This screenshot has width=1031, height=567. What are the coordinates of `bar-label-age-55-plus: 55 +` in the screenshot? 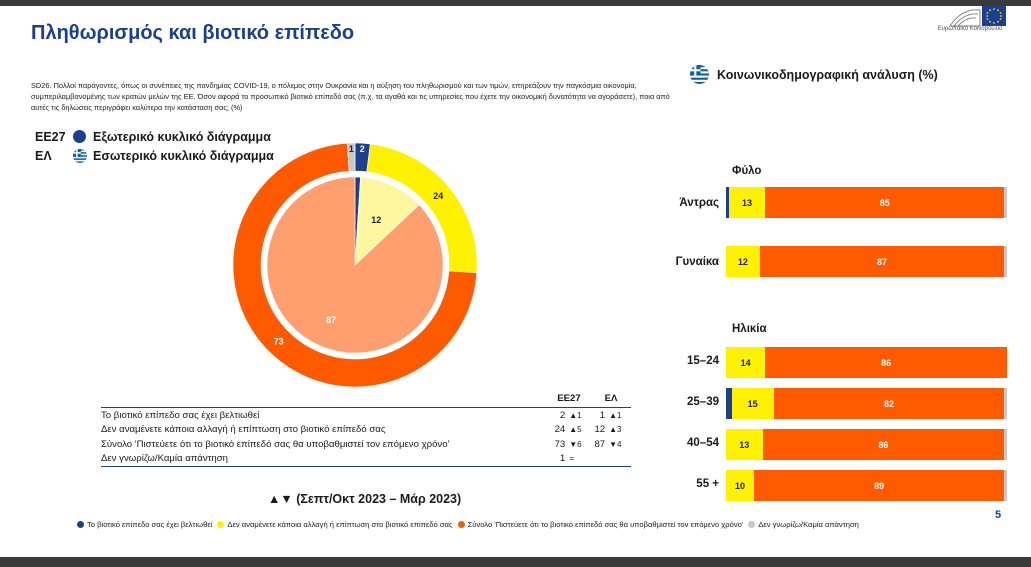 It's located at (707, 484).